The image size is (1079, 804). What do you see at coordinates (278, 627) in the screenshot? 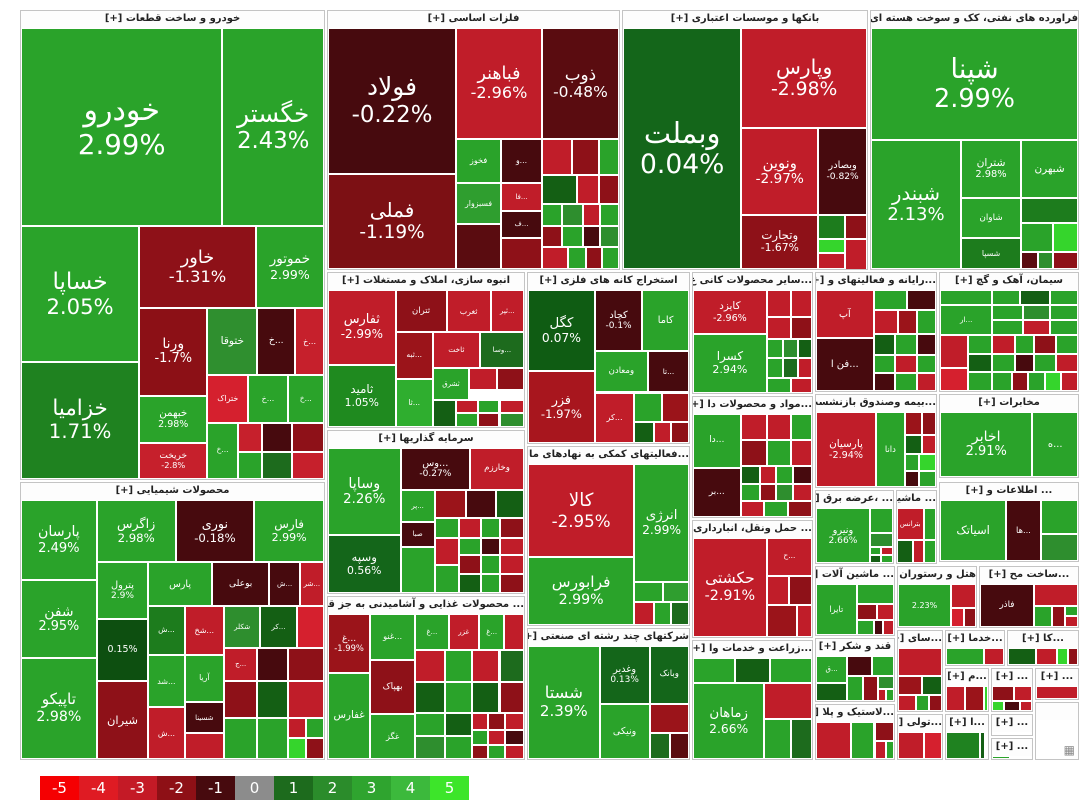
I see `stock-tile-...کر: ...کر` at bounding box center [278, 627].